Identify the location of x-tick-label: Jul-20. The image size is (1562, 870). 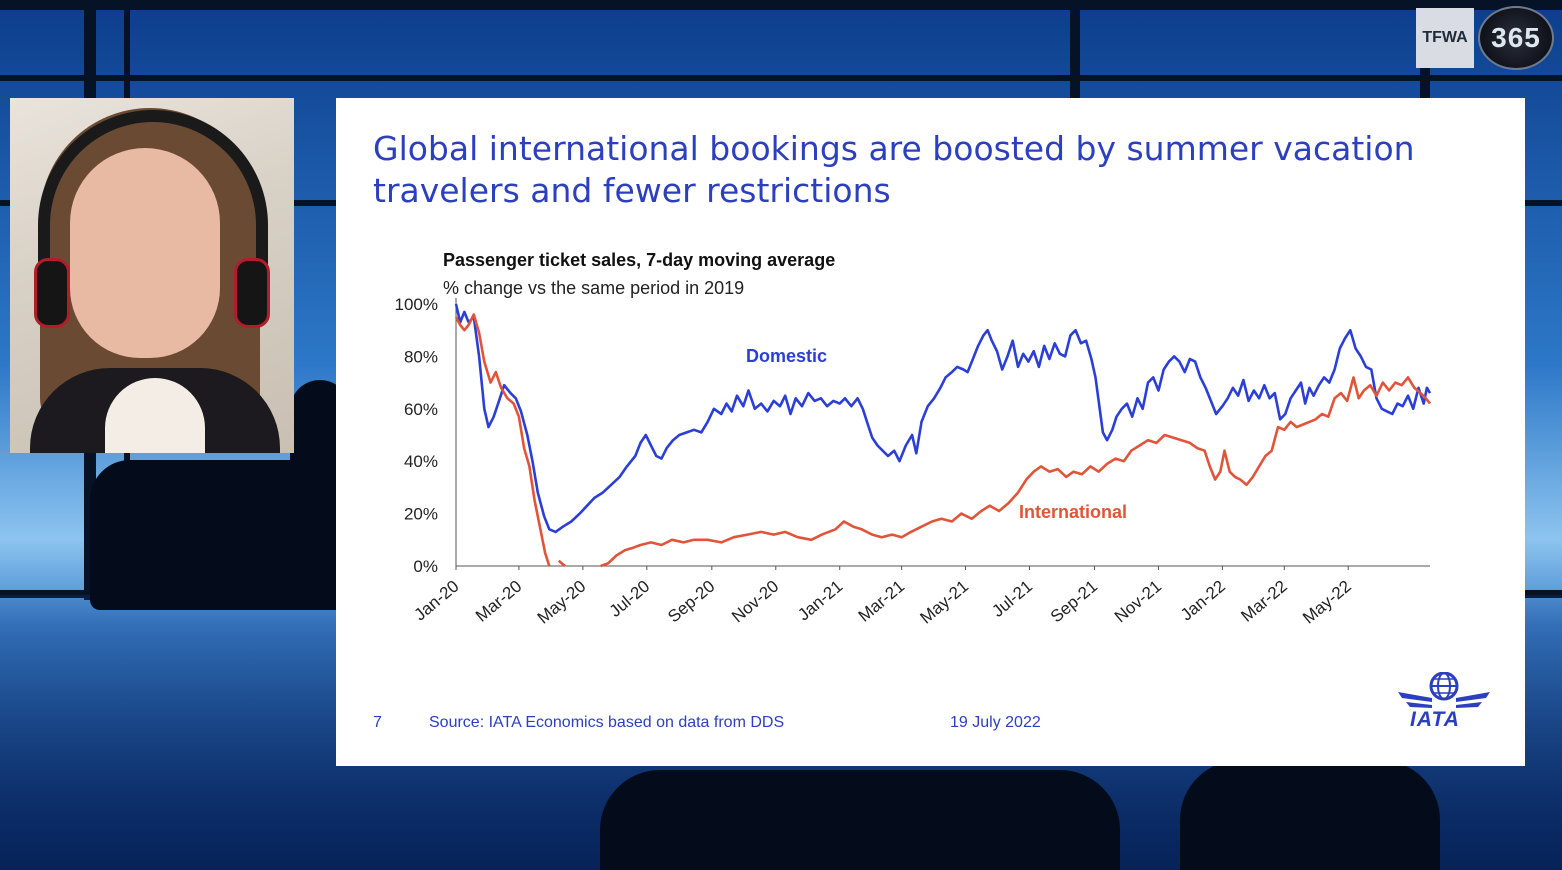
(630, 599).